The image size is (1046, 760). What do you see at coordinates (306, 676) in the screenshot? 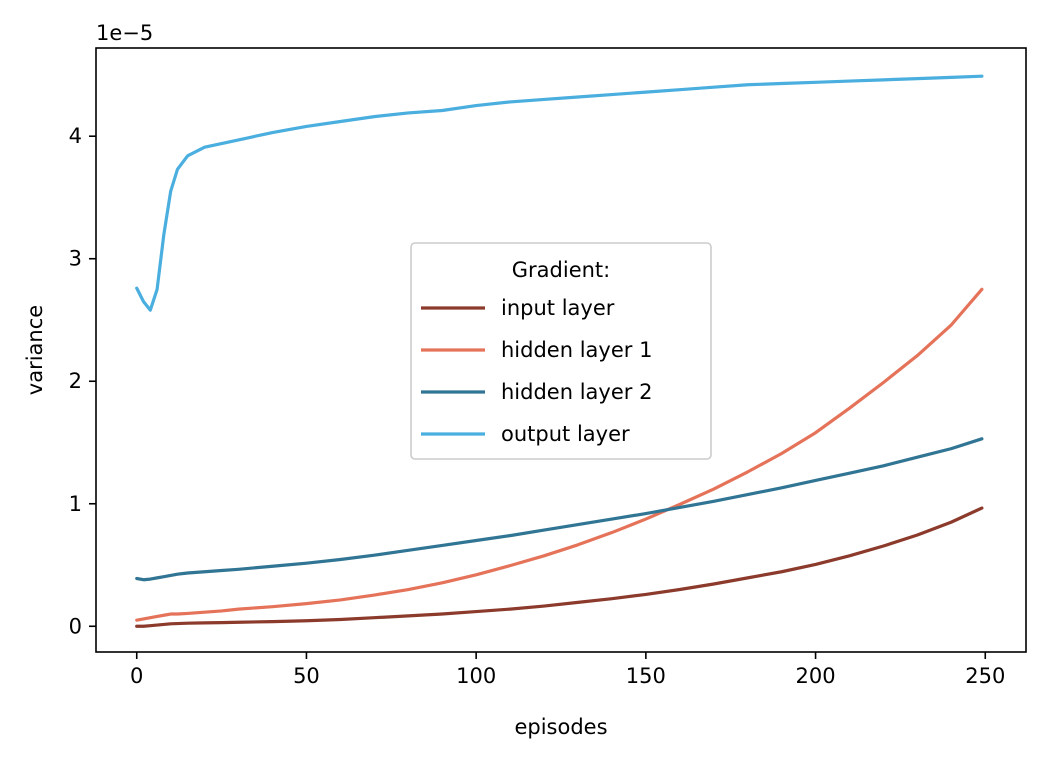
I see `x-tick-label: 50` at bounding box center [306, 676].